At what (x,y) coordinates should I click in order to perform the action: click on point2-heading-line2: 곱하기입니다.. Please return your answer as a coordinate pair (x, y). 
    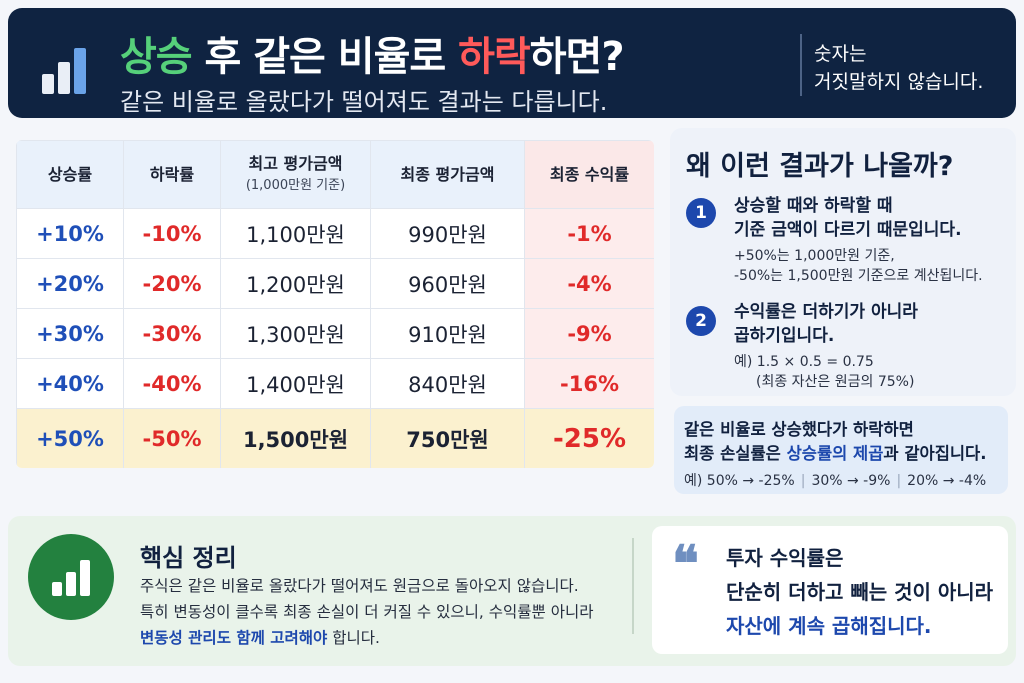
    Looking at the image, I should click on (784, 336).